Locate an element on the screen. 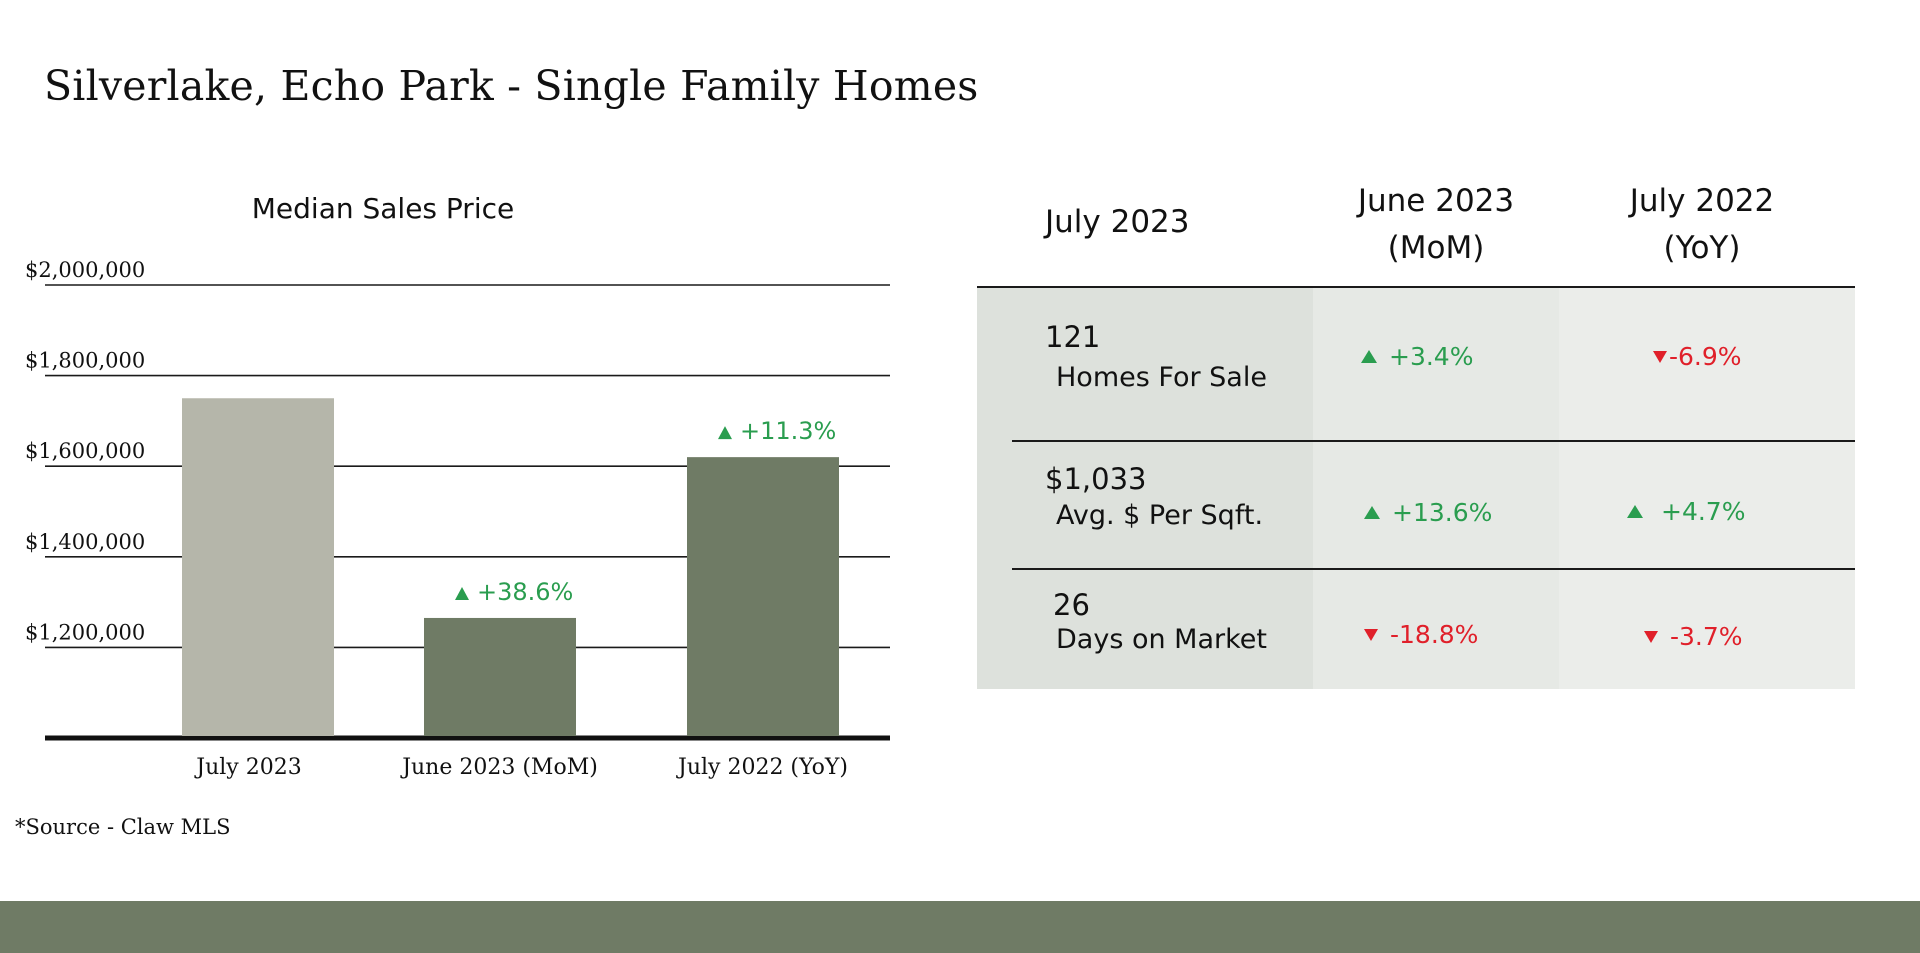 The height and width of the screenshot is (953, 1920). source-note: *Source - Claw MLS is located at coordinates (123, 827).